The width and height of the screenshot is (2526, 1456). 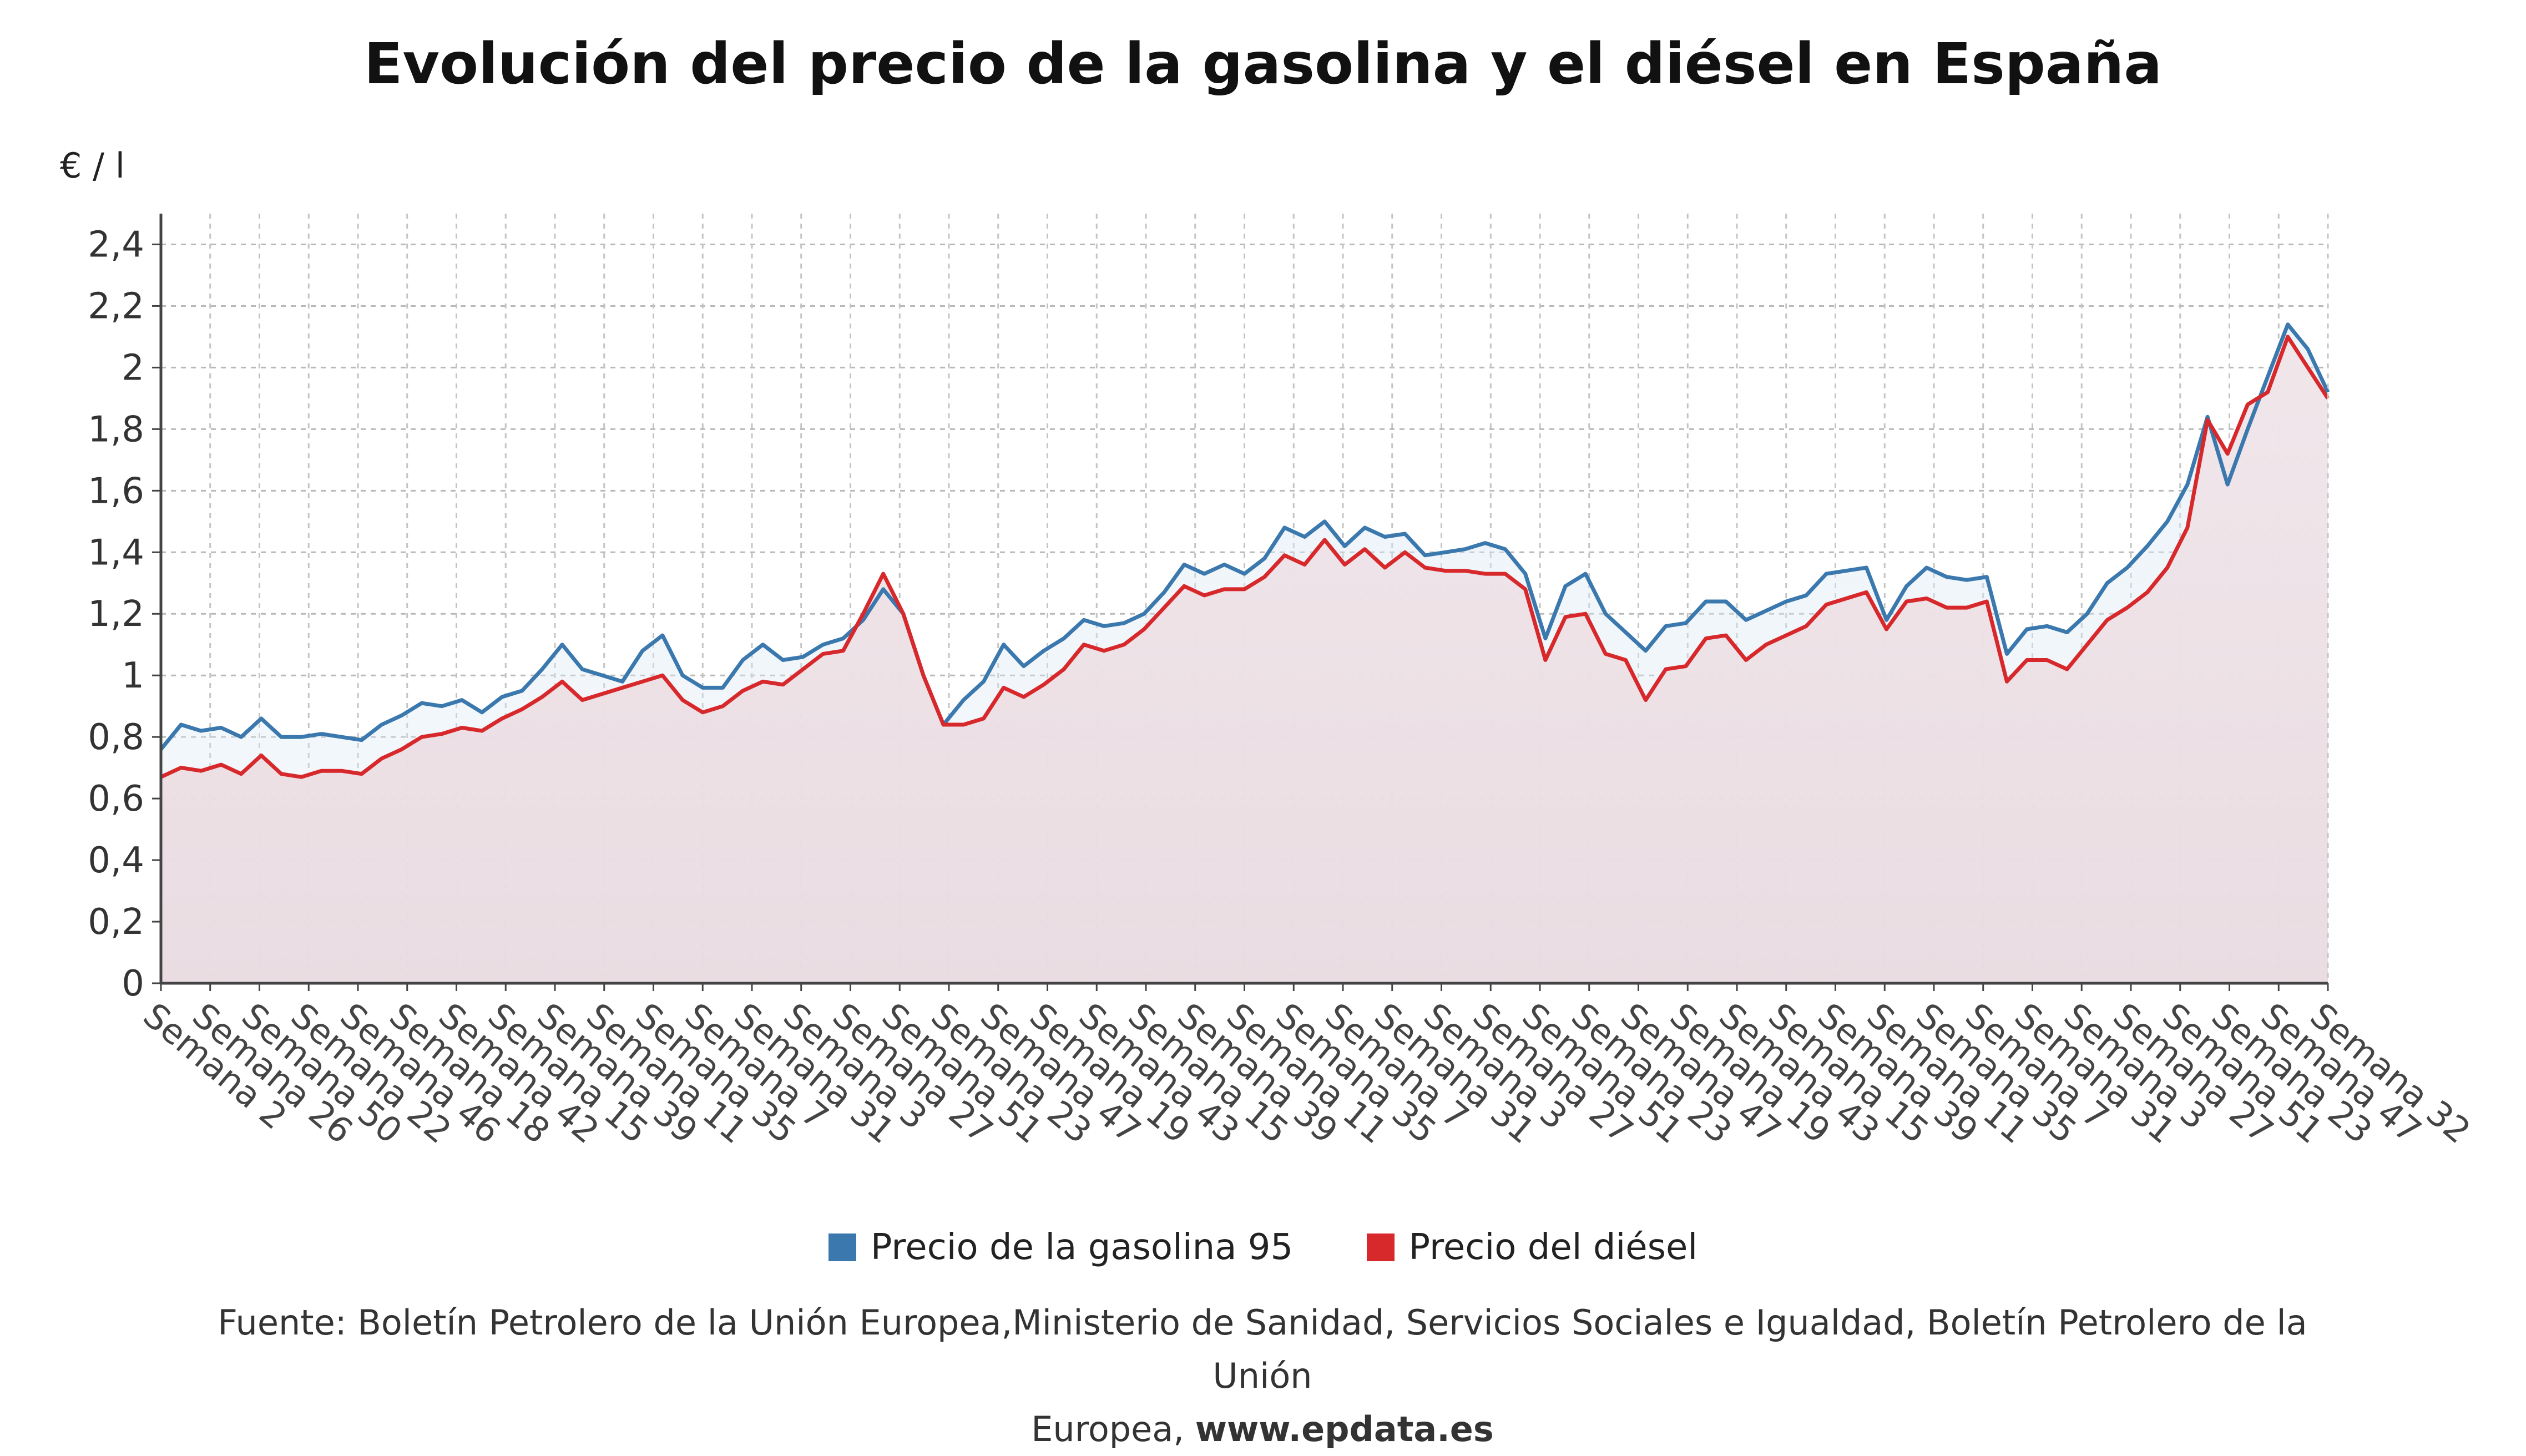 I want to click on y-tick-label: 2,4, so click(x=116, y=245).